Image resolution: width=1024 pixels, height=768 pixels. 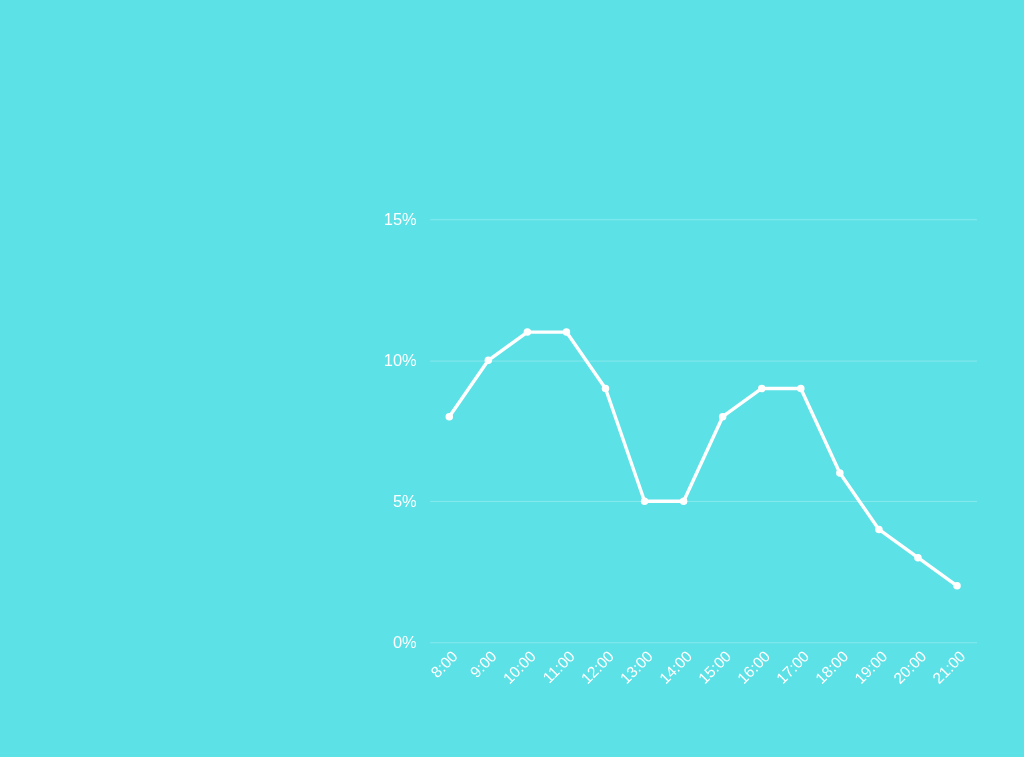 What do you see at coordinates (400, 218) in the screenshot?
I see `y-tick-label: 15%` at bounding box center [400, 218].